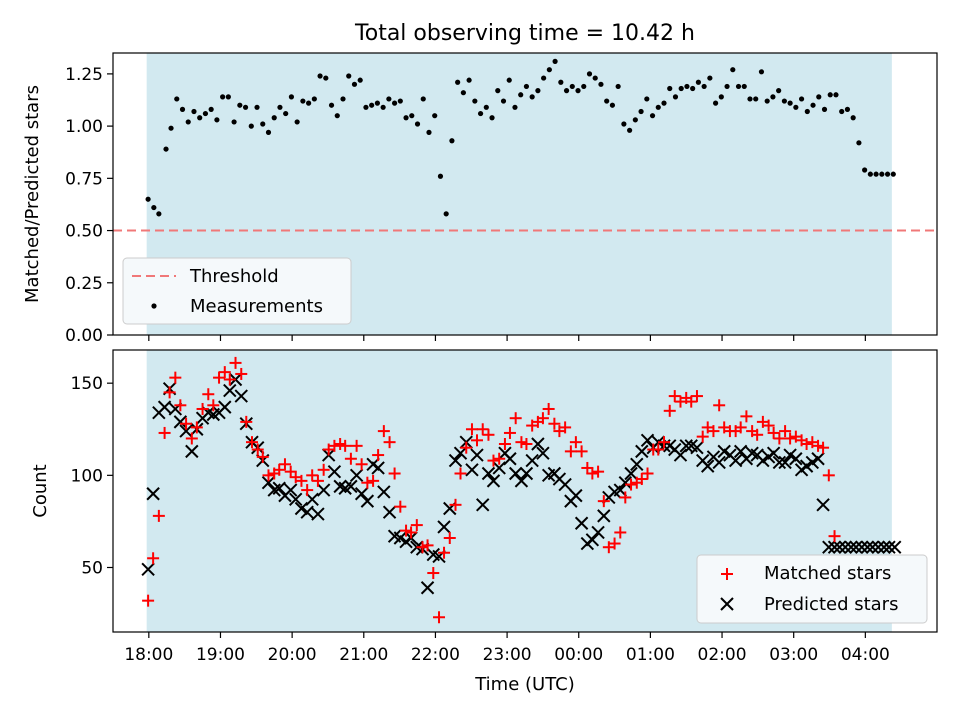 This screenshot has width=960, height=720. I want to click on top-ytick-label: 0.00, so click(84, 336).